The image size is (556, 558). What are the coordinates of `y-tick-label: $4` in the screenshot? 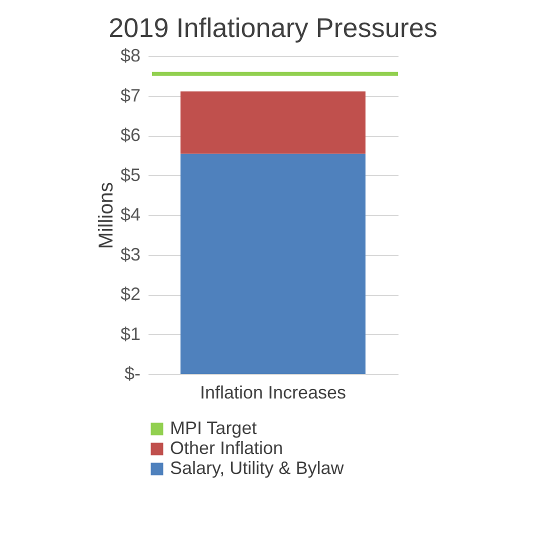 It's located at (130, 214).